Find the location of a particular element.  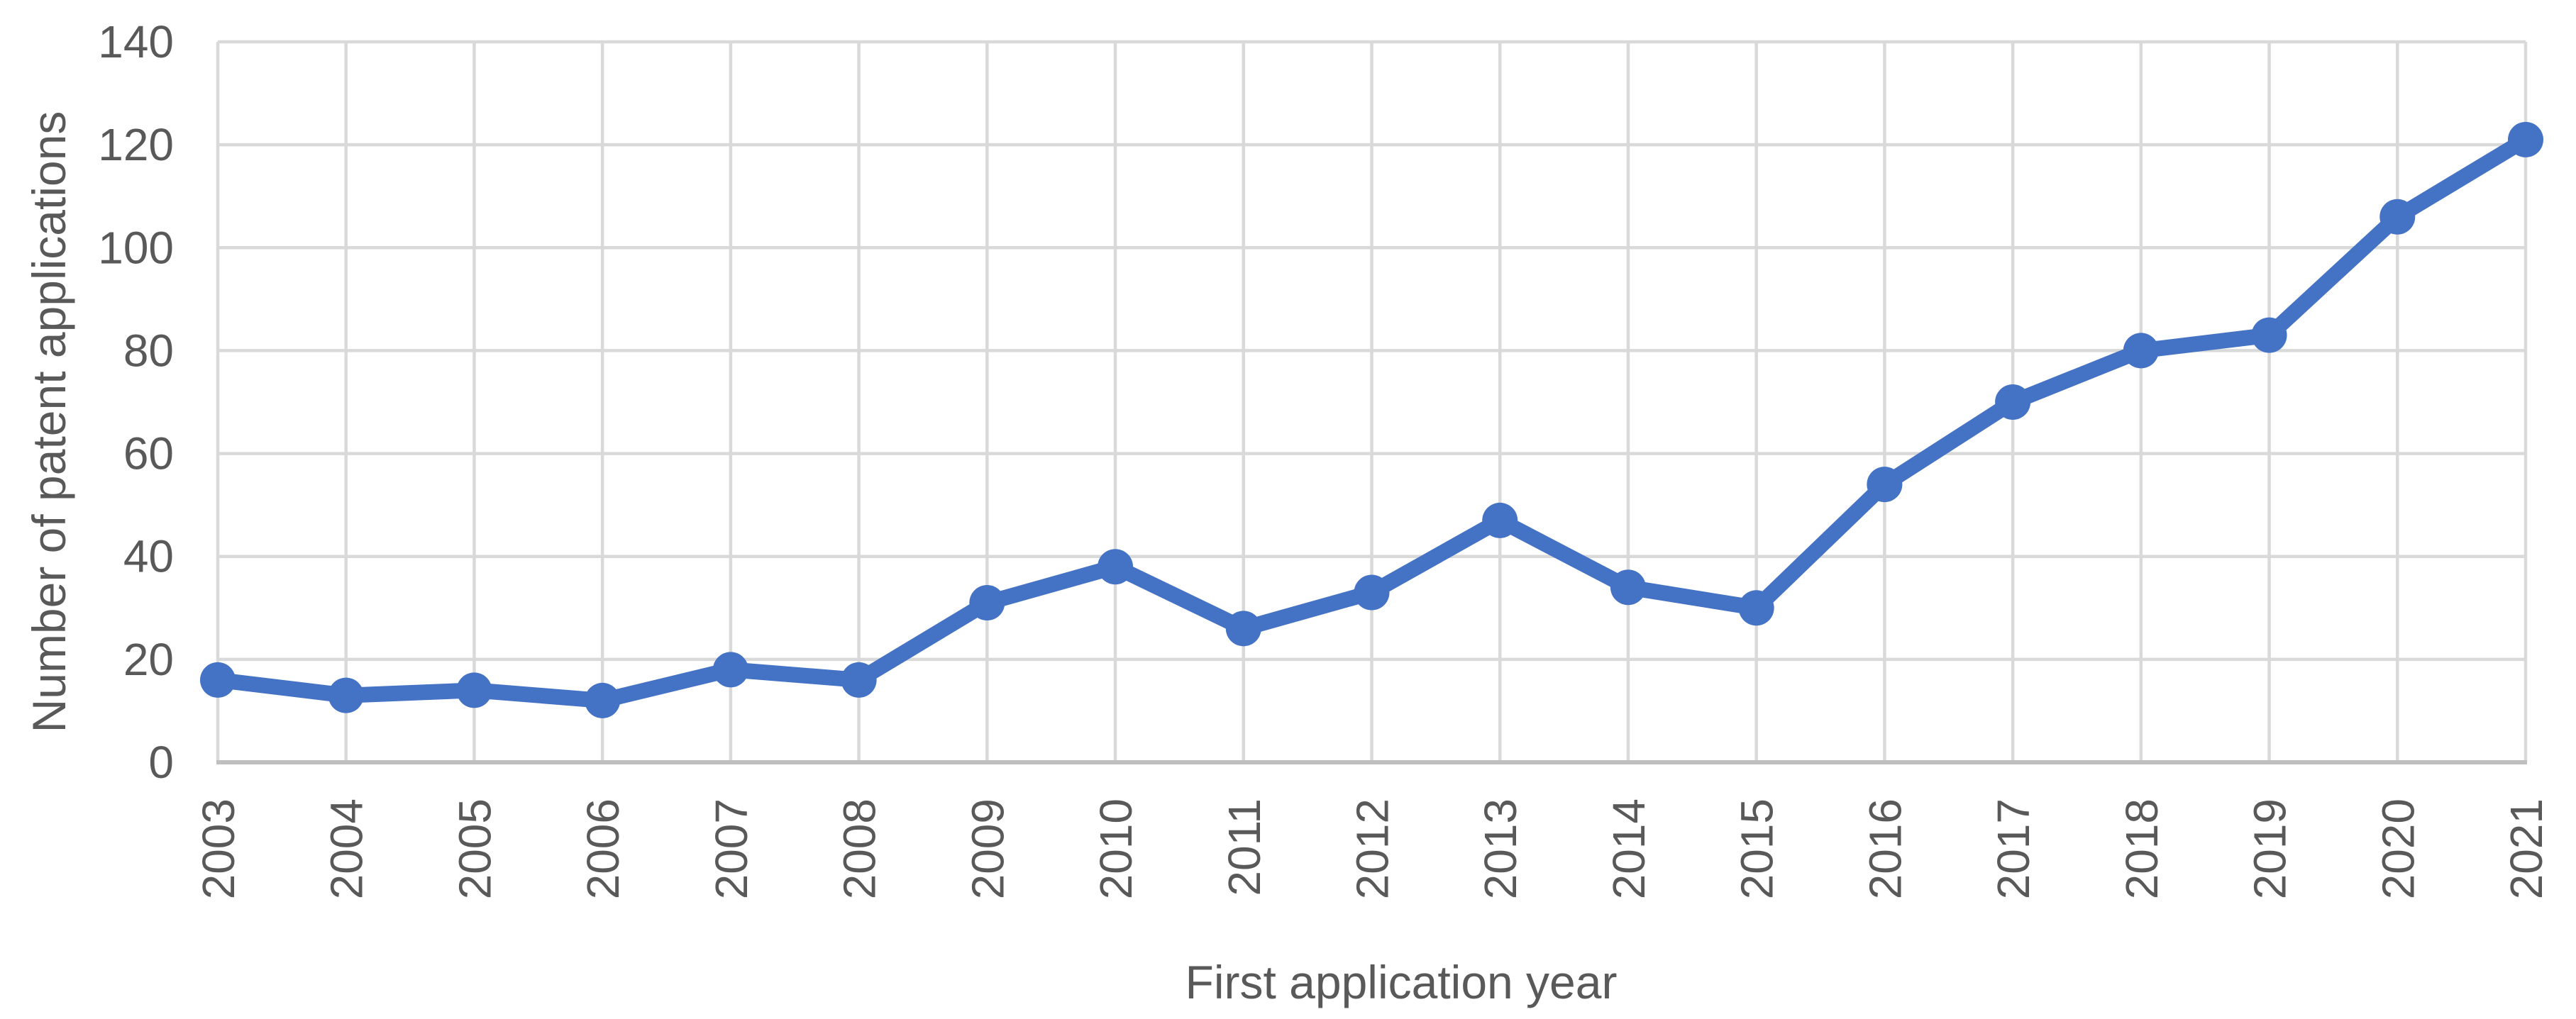

x-tick-label: 2011 is located at coordinates (1244, 847).